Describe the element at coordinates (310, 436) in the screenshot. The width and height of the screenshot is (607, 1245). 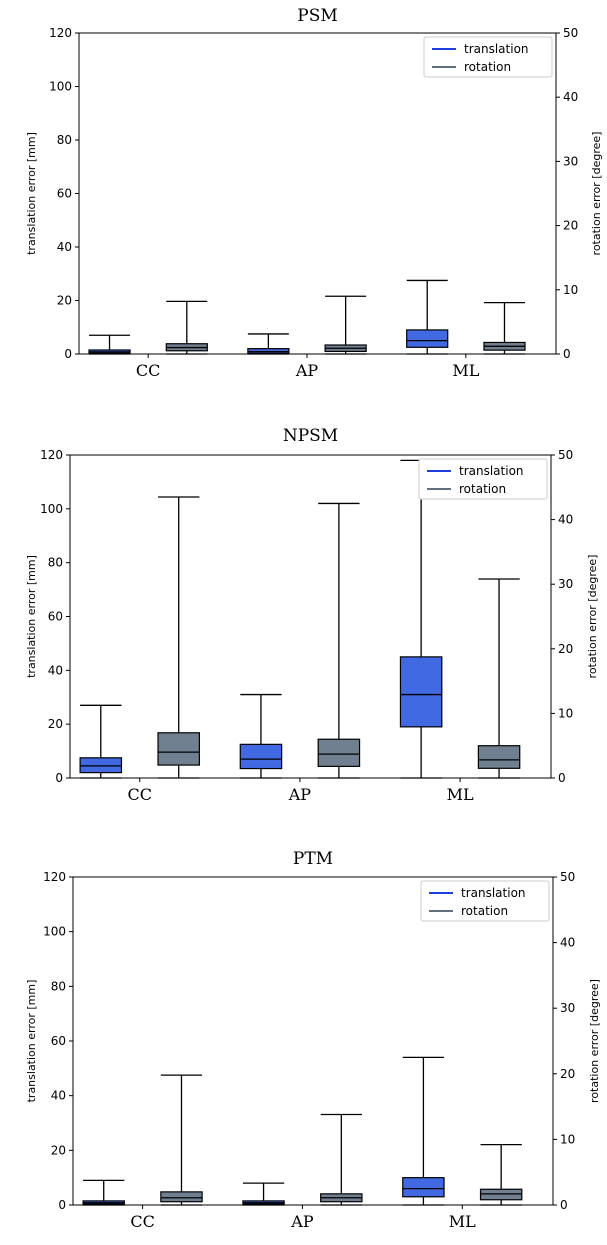
I see `chart-title: NPSM` at that location.